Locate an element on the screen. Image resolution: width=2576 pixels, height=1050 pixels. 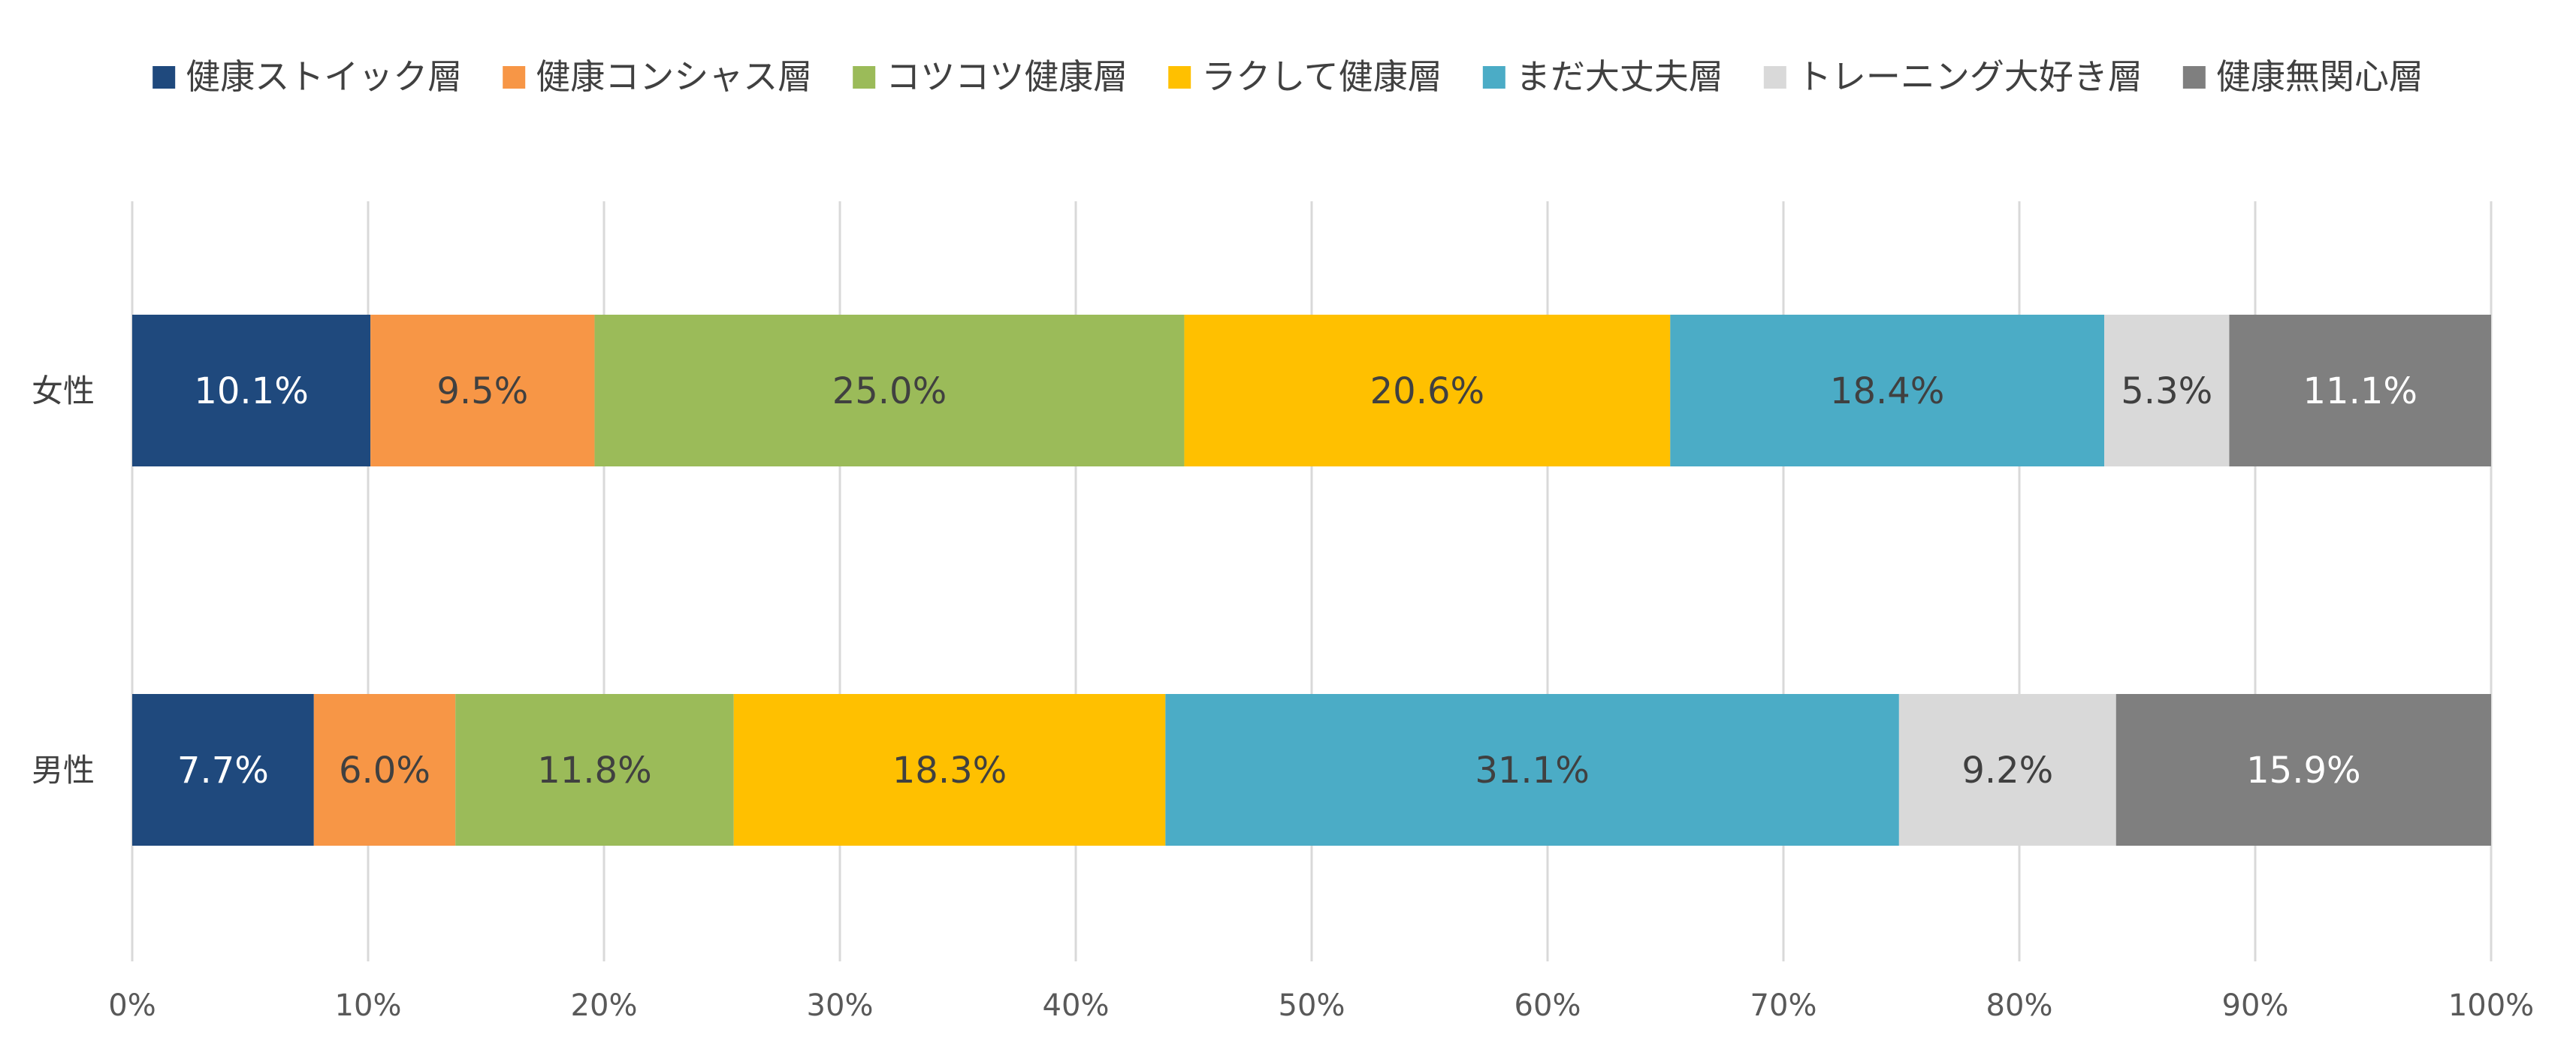
x-axis-ticks: 0% 10% 20% 30% 40% 50% 60% 70% 80% 90% 100% is located at coordinates (1321, 1005).